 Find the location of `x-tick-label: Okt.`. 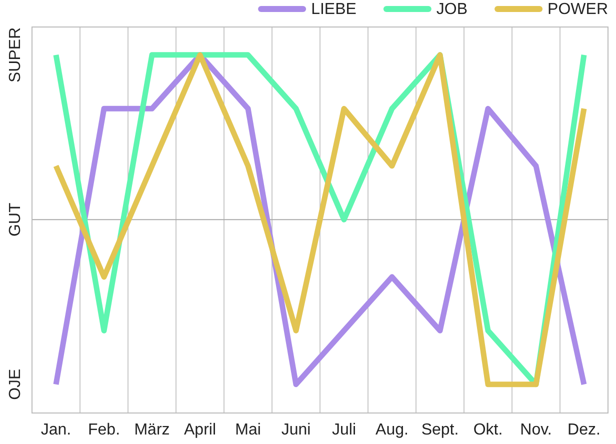

x-tick-label: Okt. is located at coordinates (488, 429).